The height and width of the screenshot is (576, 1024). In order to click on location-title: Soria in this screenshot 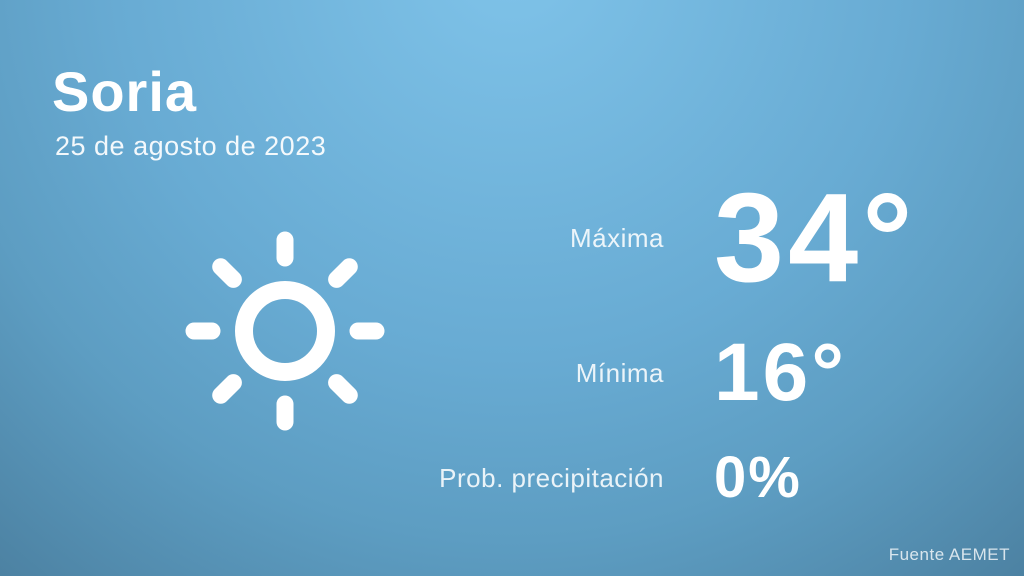, I will do `click(125, 91)`.